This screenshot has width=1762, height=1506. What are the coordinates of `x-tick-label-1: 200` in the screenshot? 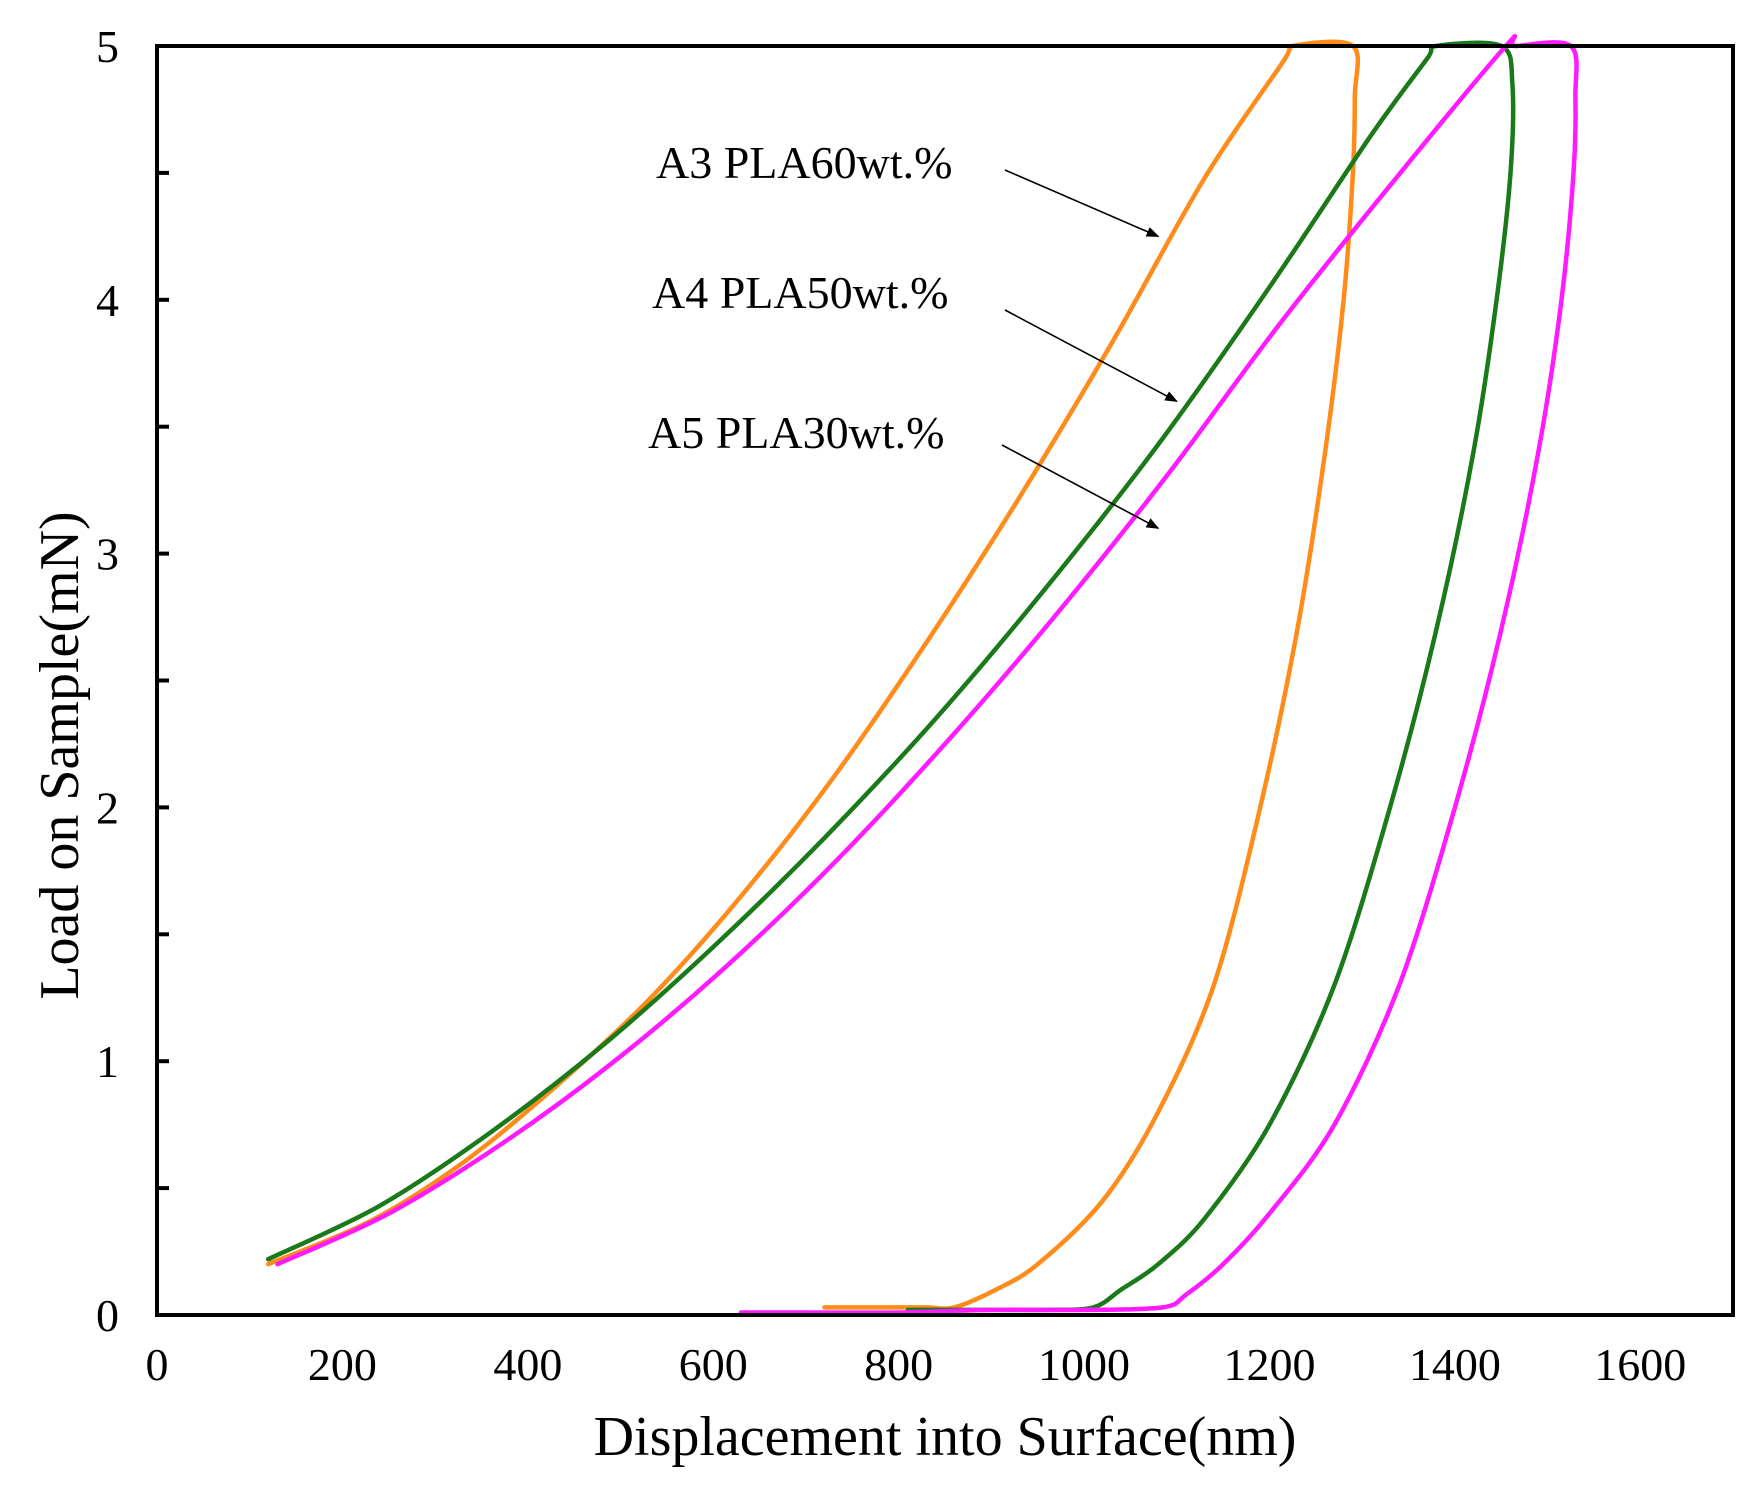 It's located at (342, 1364).